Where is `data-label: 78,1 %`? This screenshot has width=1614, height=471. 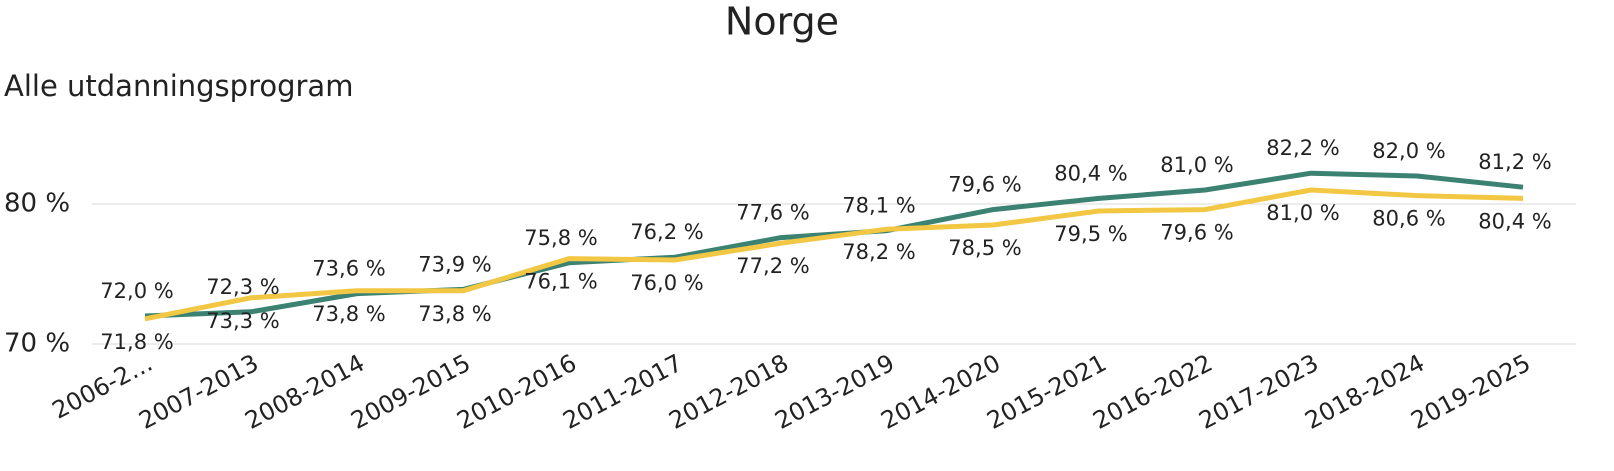 data-label: 78,1 % is located at coordinates (878, 206).